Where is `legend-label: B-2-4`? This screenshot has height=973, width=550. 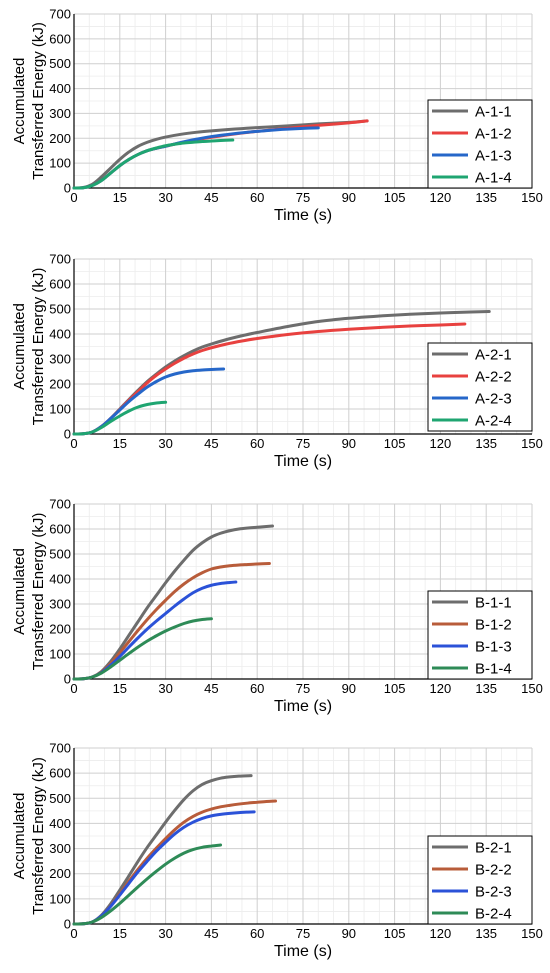 legend-label: B-2-4 is located at coordinates (493, 914).